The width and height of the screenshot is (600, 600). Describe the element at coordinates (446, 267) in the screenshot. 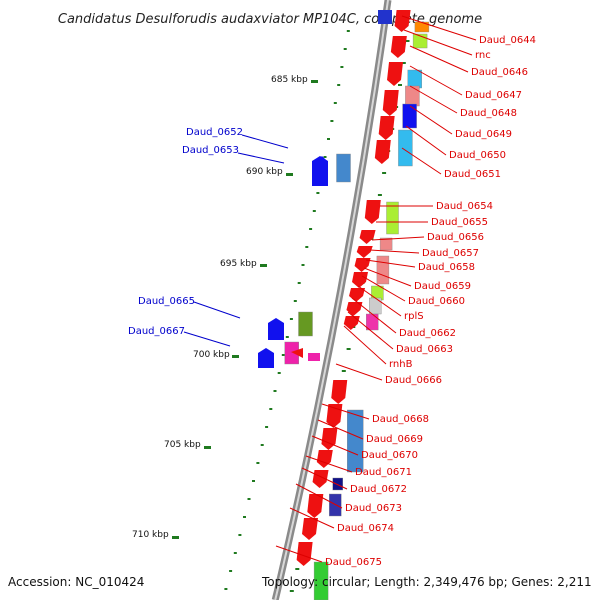

I see `gene-label: Daud_0658` at that location.